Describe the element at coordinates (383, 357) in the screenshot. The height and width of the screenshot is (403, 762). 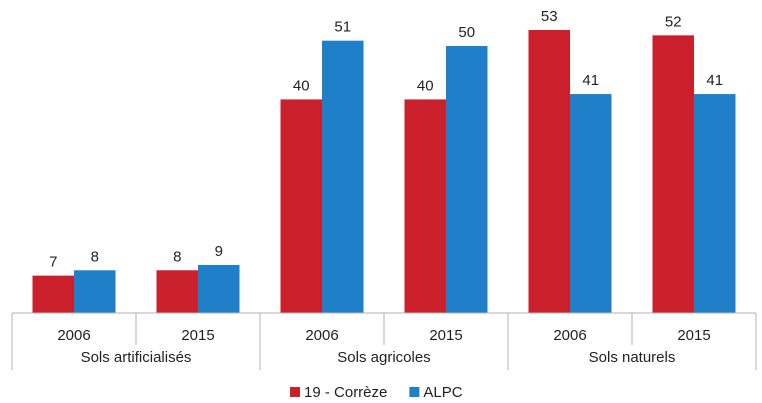
I see `group-label: Sols agricoles` at that location.